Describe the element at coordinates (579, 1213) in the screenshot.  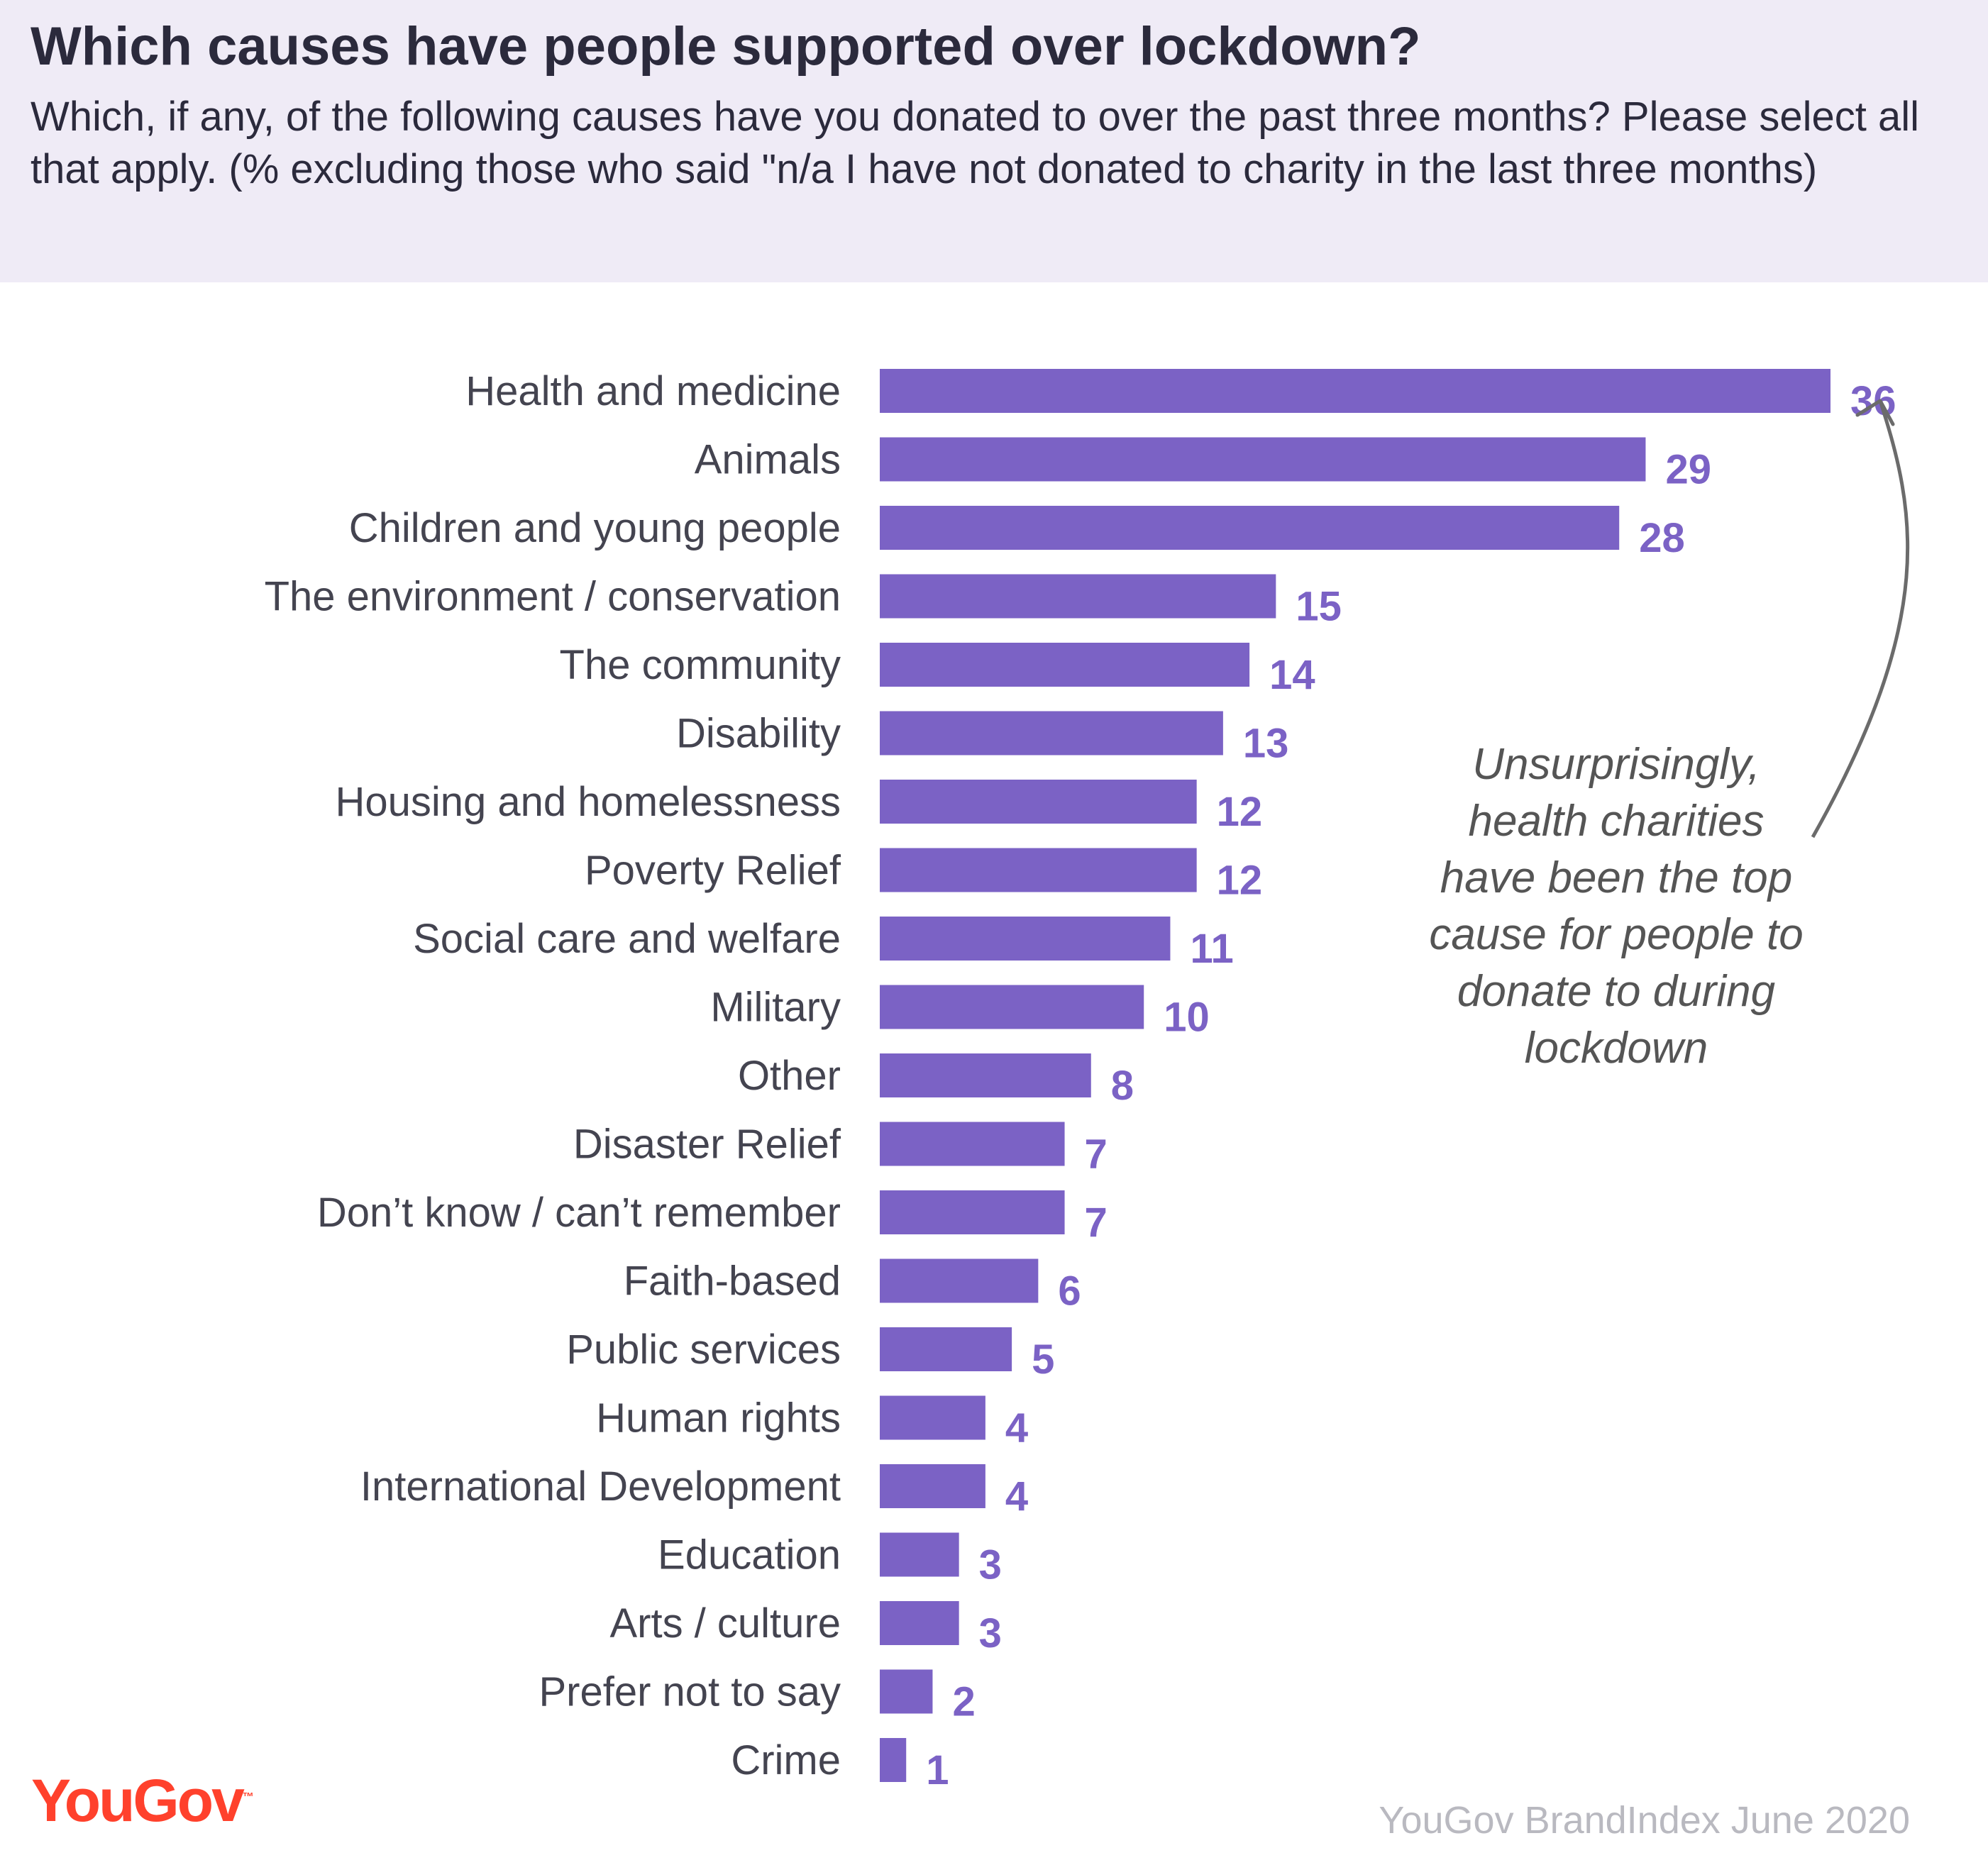
I see `category-label: Don’t know / can’t remember` at that location.